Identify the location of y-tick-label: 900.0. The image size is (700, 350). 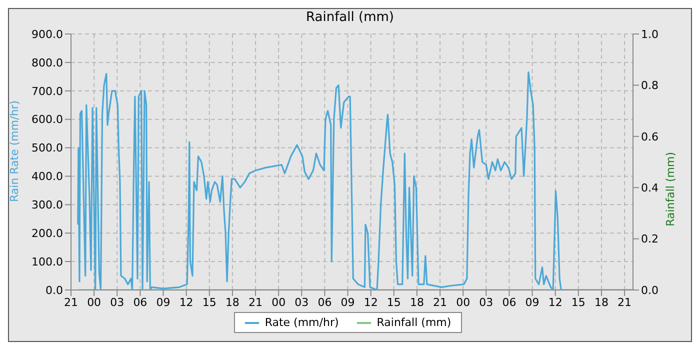
(47, 34).